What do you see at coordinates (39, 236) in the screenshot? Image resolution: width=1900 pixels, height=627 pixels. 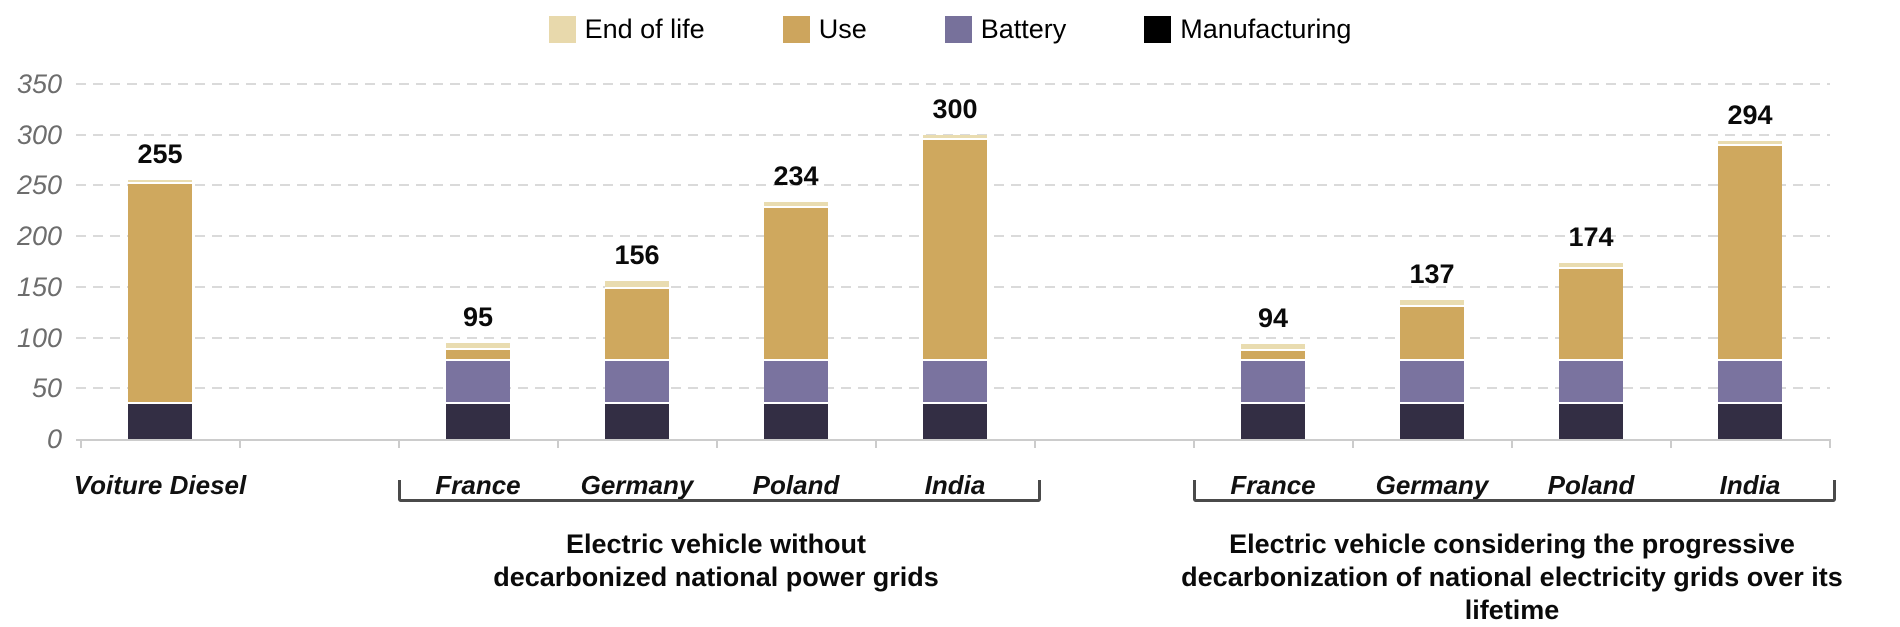 I see `y-axis-tick-label: 200` at bounding box center [39, 236].